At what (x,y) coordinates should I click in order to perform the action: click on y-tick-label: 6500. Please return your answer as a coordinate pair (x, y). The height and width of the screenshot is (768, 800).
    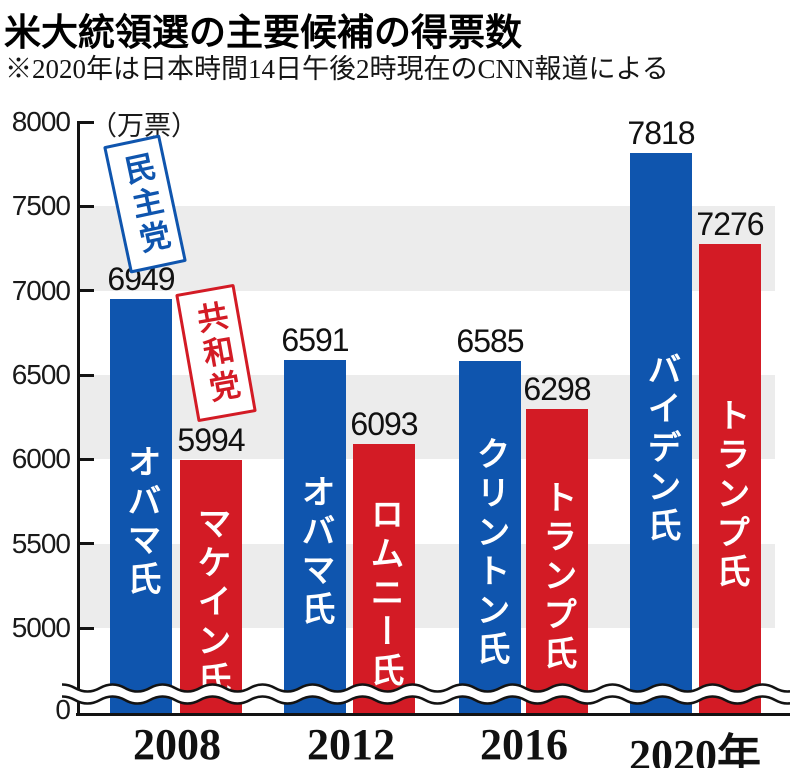
    Looking at the image, I should click on (41, 374).